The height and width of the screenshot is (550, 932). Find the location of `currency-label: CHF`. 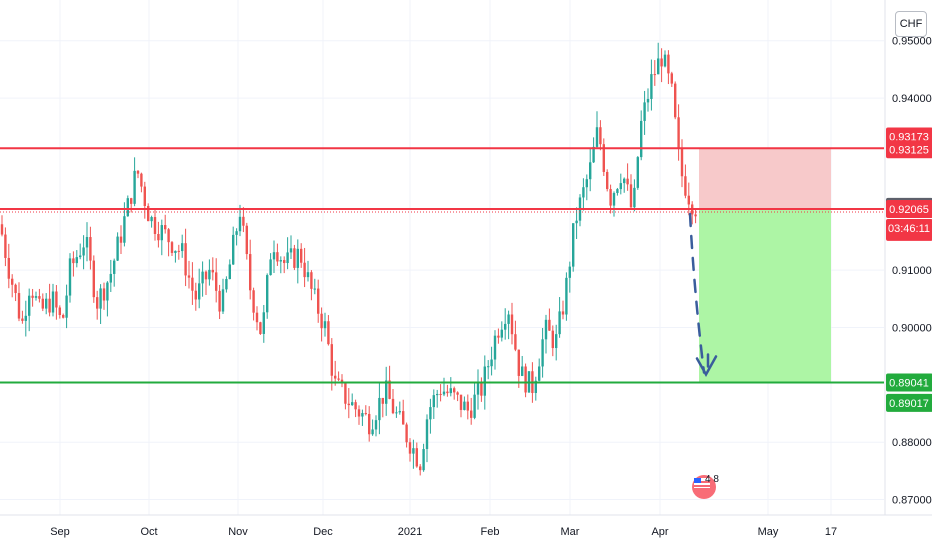

currency-label: CHF is located at coordinates (911, 24).